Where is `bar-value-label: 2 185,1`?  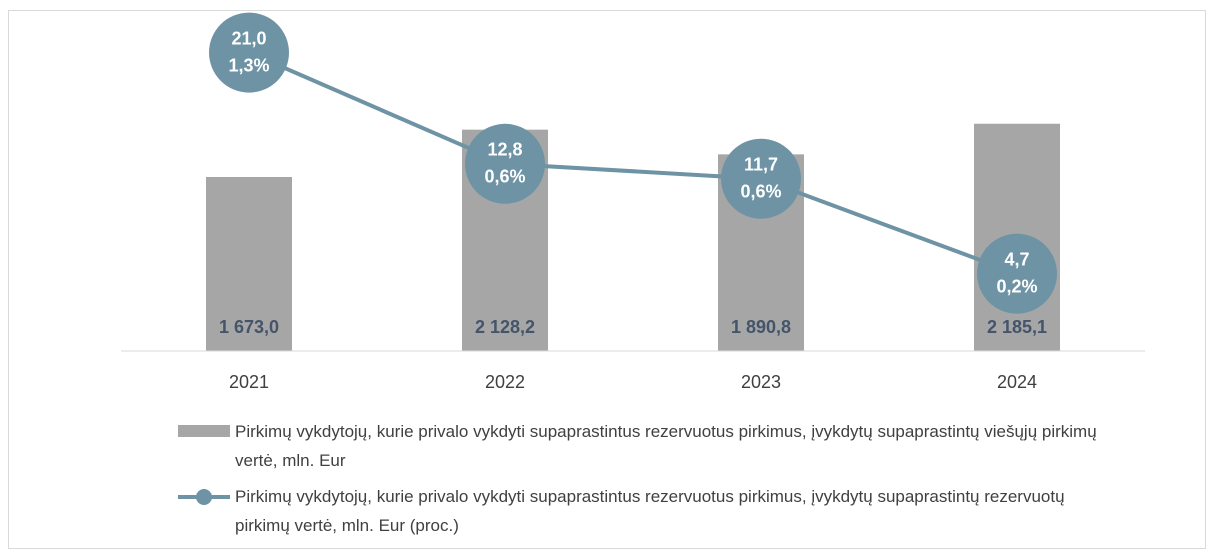
bar-value-label: 2 185,1 is located at coordinates (1017, 327).